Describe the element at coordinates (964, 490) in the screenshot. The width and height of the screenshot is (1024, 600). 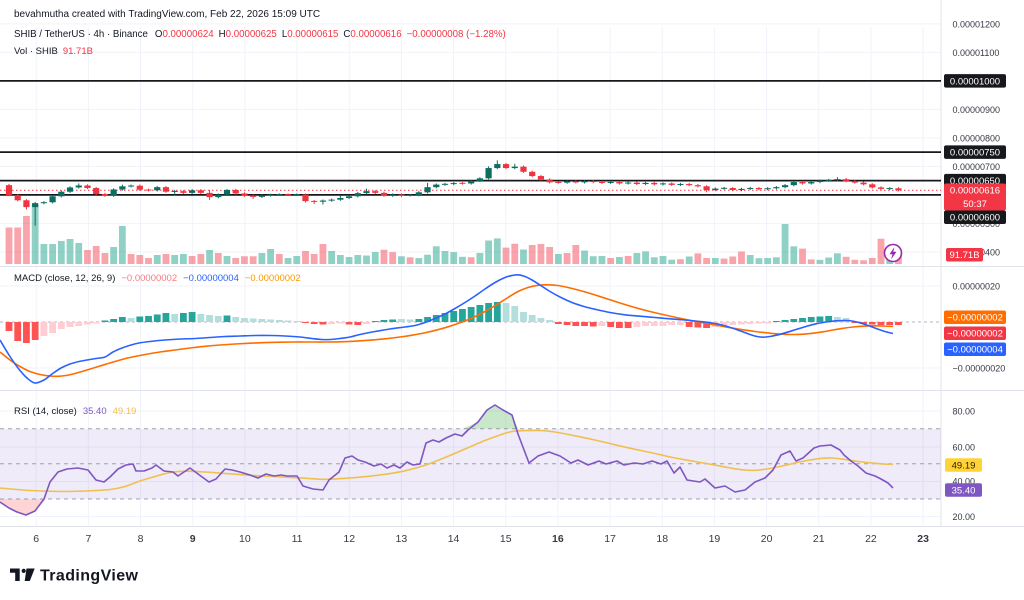
I see `svg-text: 35.40` at that location.